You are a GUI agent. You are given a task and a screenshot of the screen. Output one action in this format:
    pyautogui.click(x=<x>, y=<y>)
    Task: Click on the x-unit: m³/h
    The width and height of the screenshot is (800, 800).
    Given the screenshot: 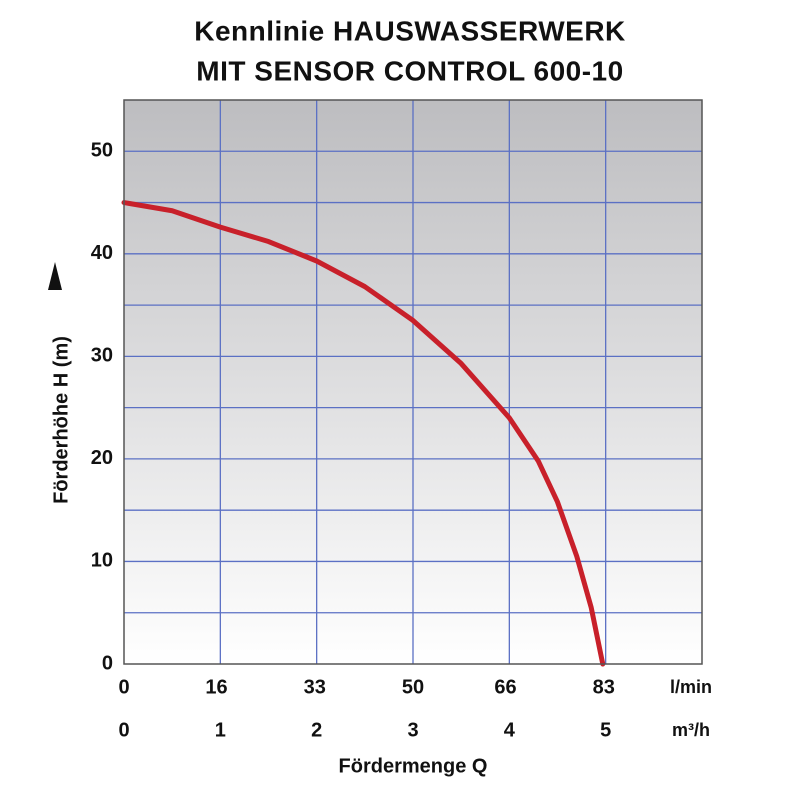 What is the action you would take?
    pyautogui.click(x=691, y=730)
    